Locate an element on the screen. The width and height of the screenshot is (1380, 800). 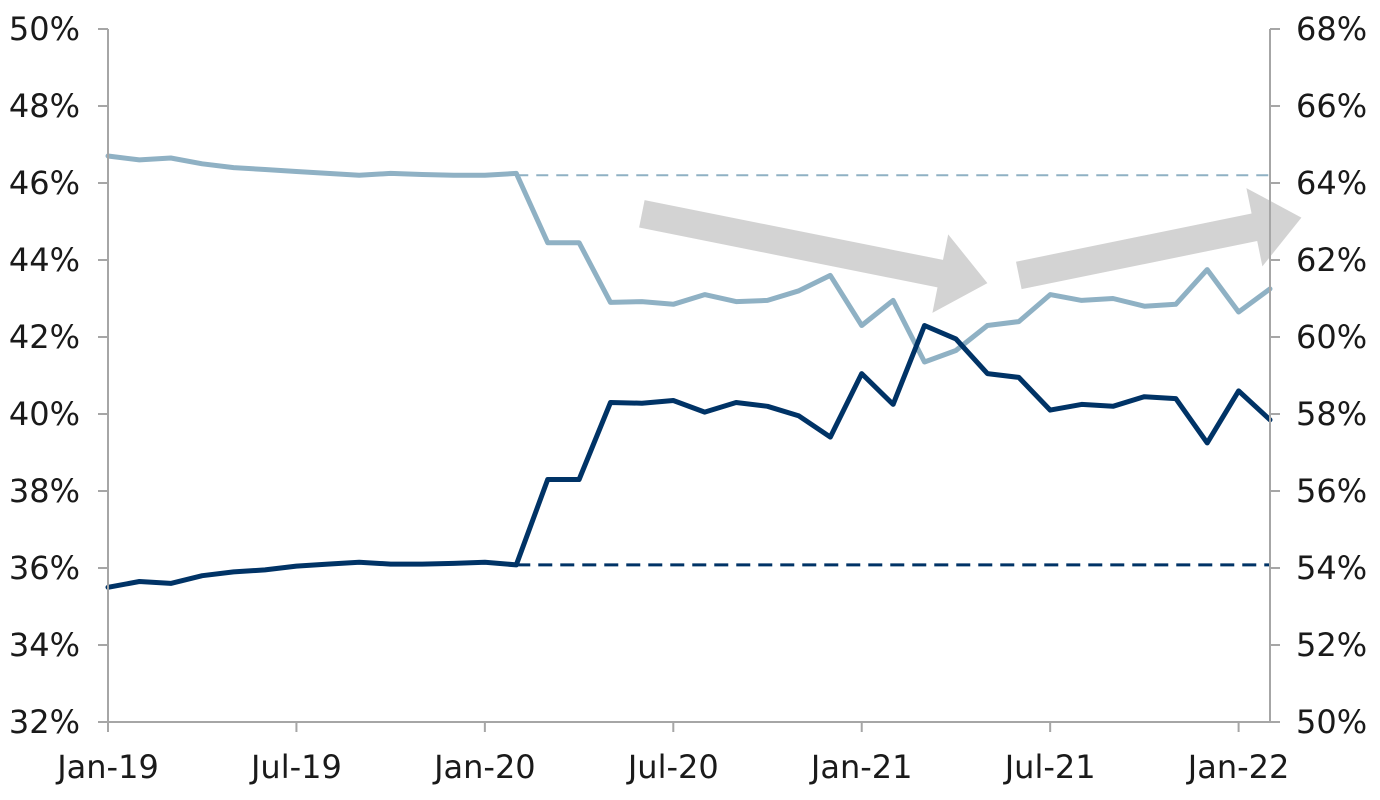
right-y-tick-label: 58% is located at coordinates (1331, 414).